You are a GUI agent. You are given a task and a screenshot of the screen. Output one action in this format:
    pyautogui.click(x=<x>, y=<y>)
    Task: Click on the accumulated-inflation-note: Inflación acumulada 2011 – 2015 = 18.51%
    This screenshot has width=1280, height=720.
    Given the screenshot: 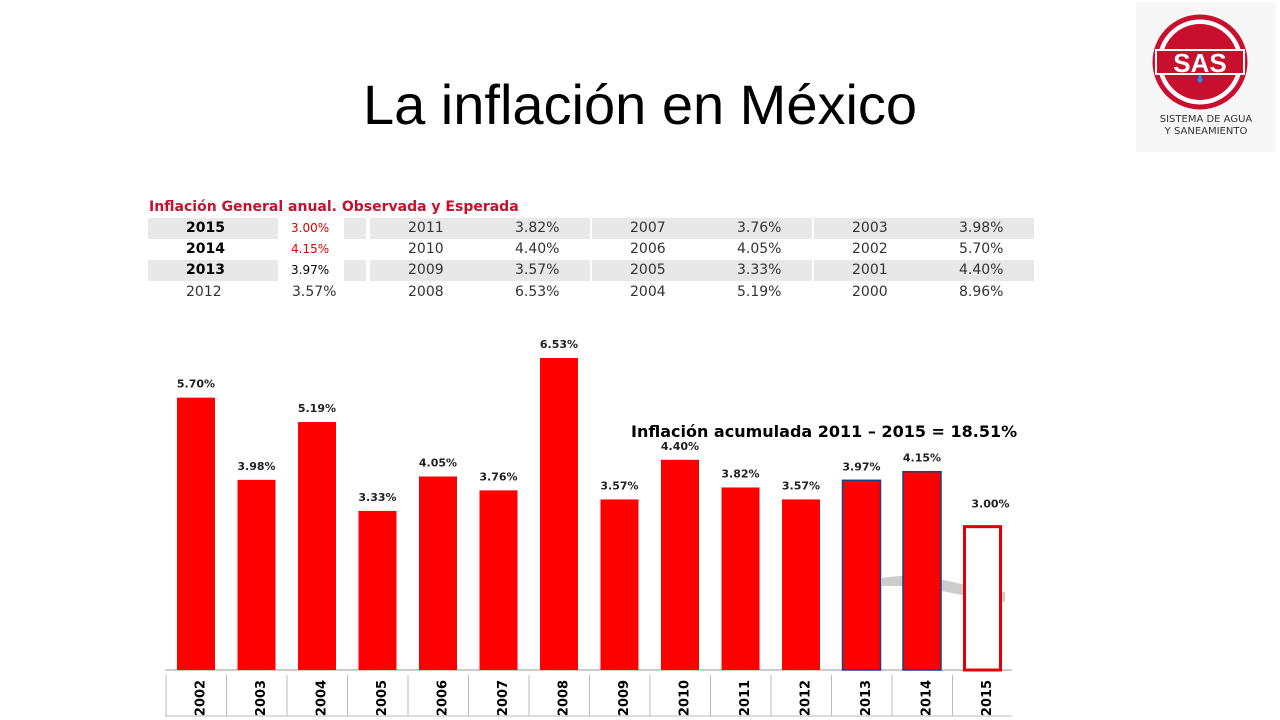 What is the action you would take?
    pyautogui.click(x=824, y=431)
    